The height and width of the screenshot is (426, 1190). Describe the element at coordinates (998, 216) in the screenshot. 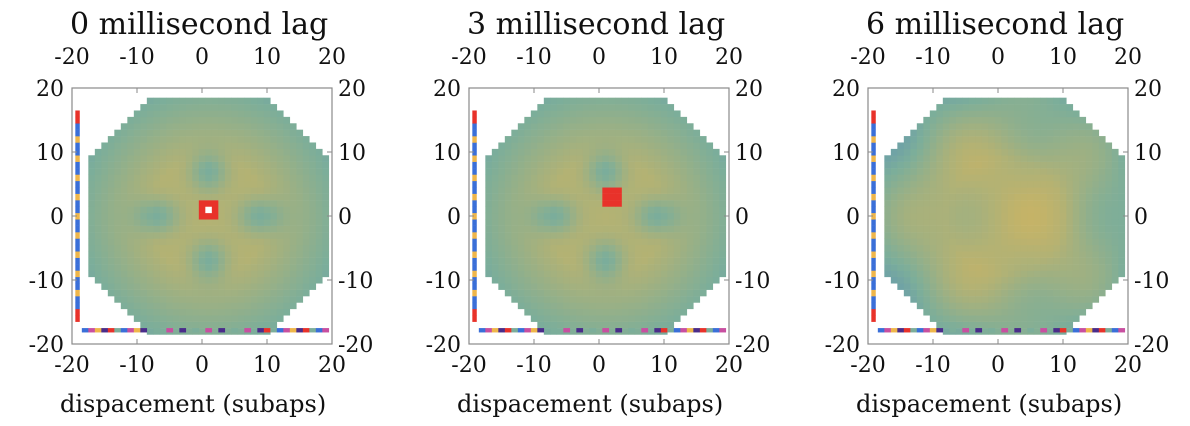

I see `tick-marks` at that location.